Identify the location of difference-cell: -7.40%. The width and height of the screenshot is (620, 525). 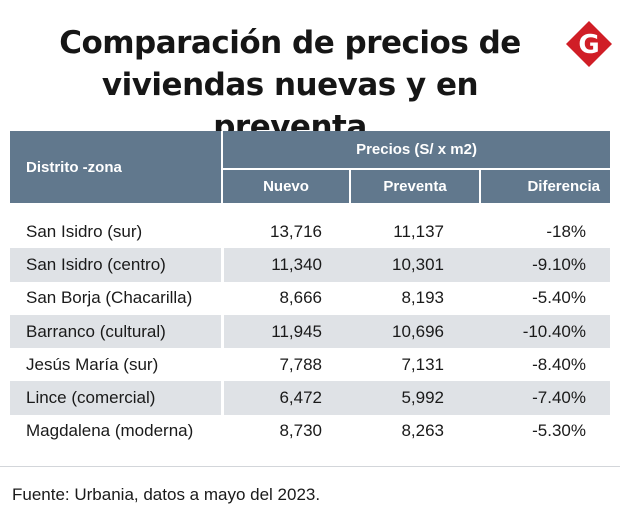
(545, 398).